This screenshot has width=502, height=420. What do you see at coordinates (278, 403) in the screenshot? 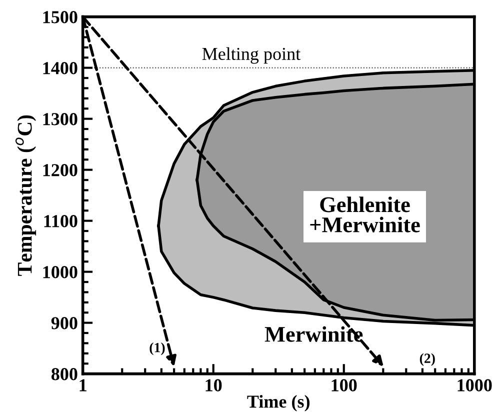
I see `x-axis-title: Time (s)` at bounding box center [278, 403].